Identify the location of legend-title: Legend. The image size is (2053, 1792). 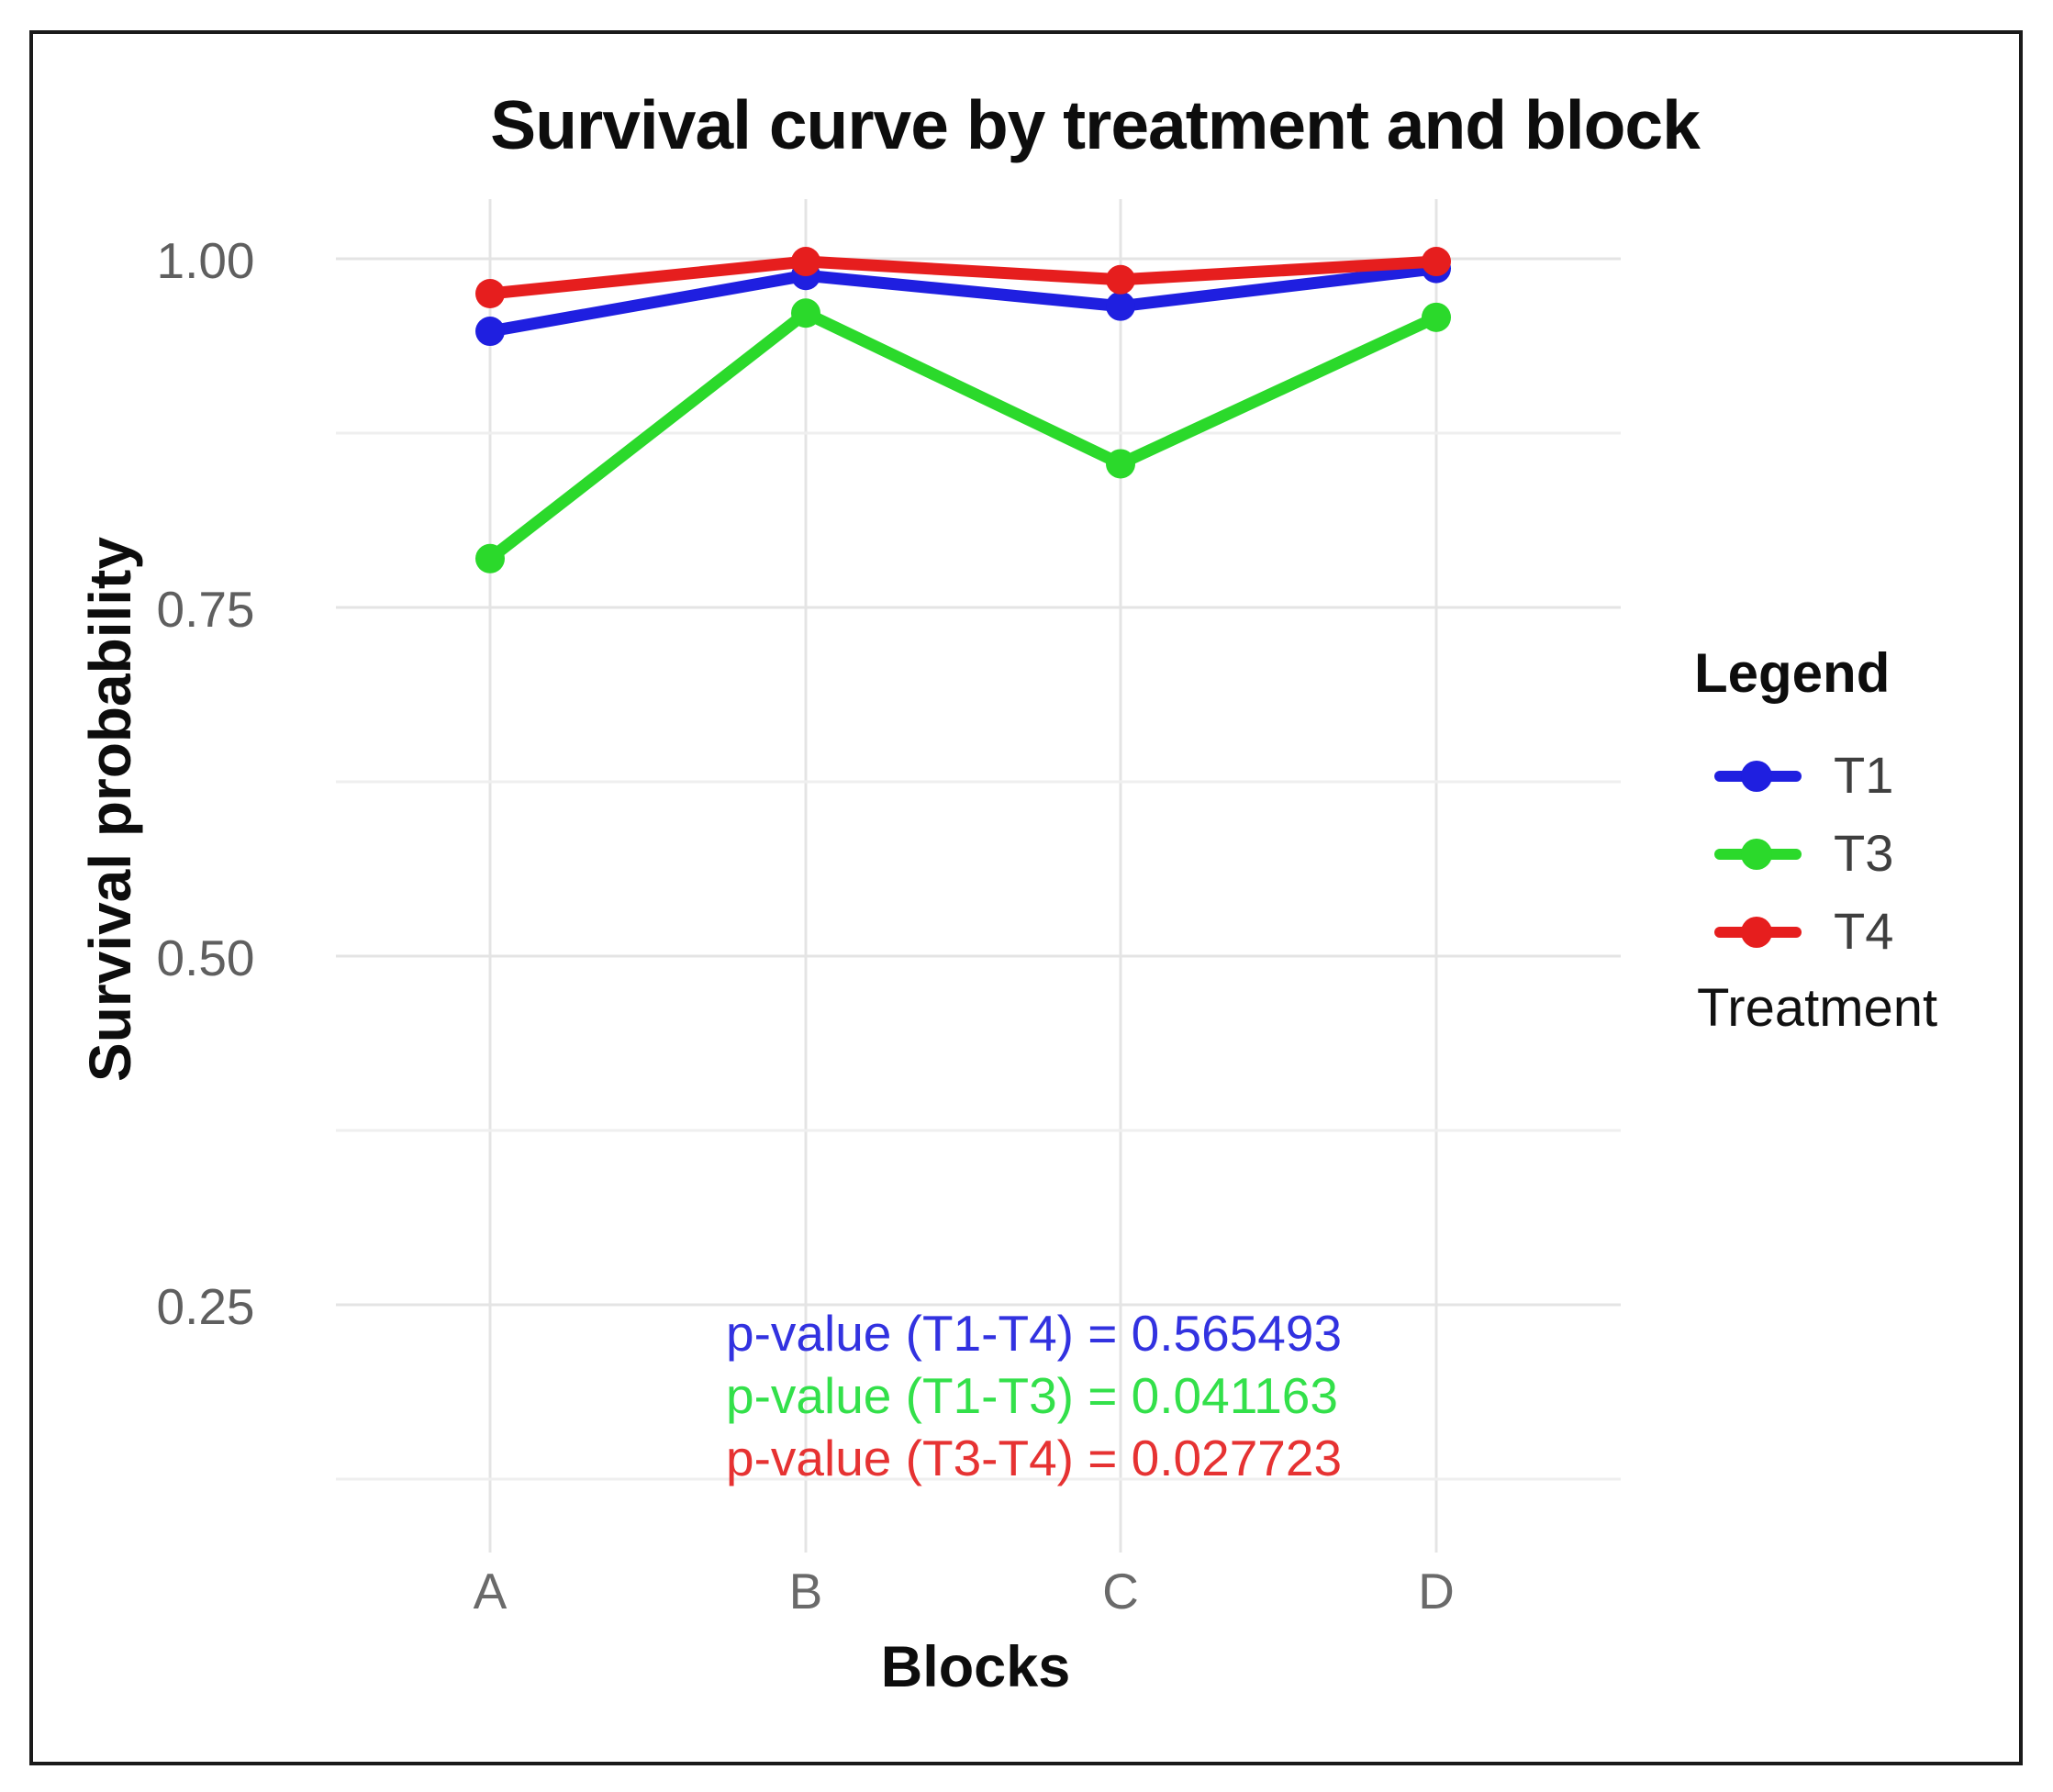
(1792, 673).